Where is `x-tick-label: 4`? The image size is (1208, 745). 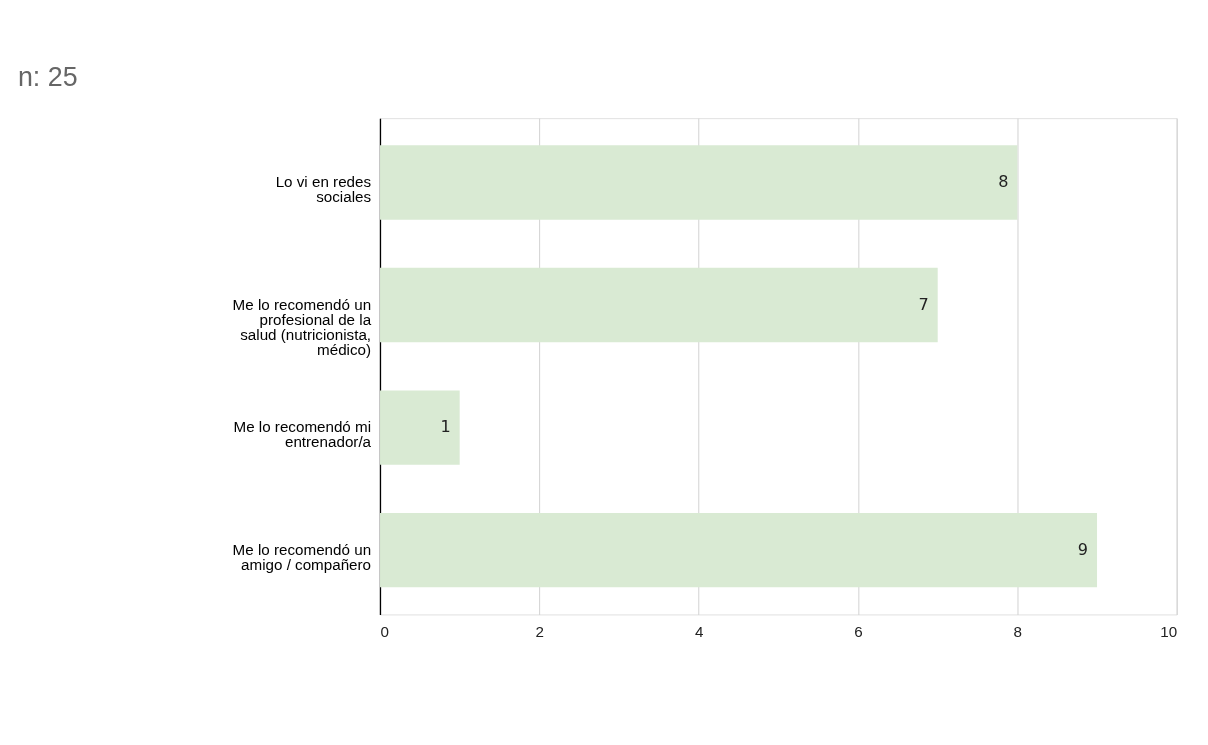 x-tick-label: 4 is located at coordinates (699, 632).